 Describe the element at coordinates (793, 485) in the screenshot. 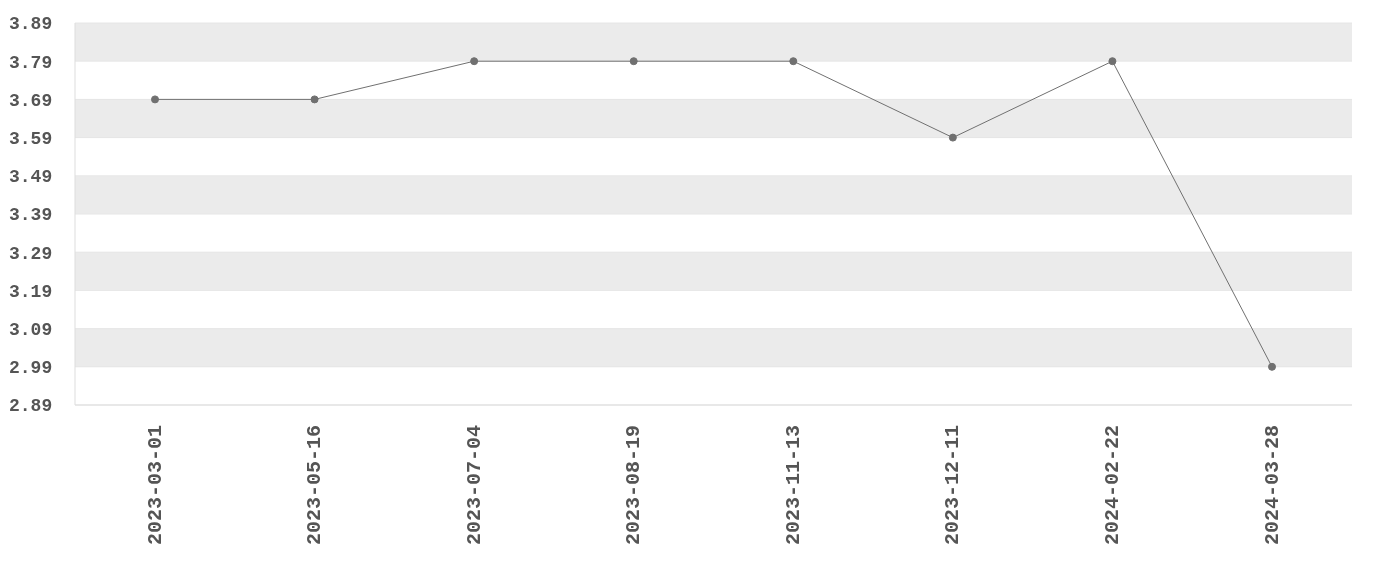

I see `x-tick-label: 2023-11-13` at that location.